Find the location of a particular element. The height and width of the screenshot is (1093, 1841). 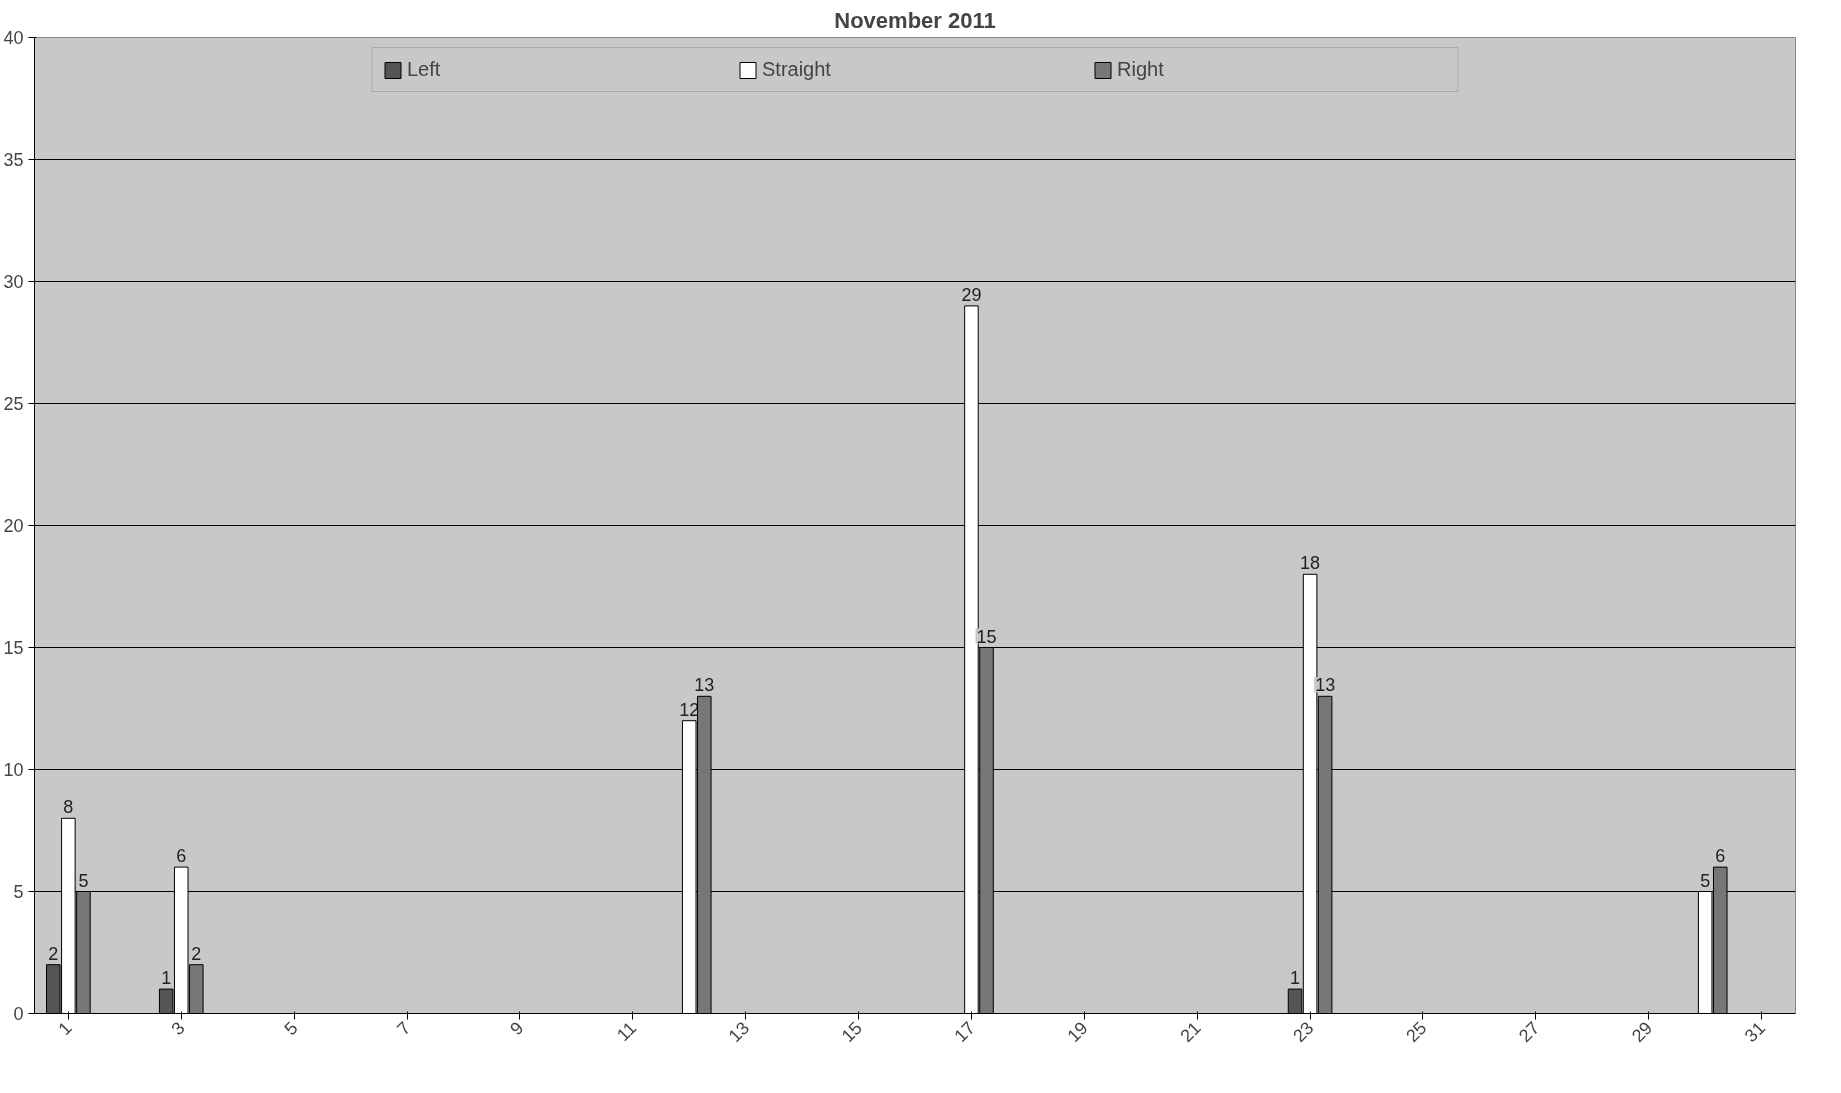

x-tick-label: 27 is located at coordinates (1529, 1032).